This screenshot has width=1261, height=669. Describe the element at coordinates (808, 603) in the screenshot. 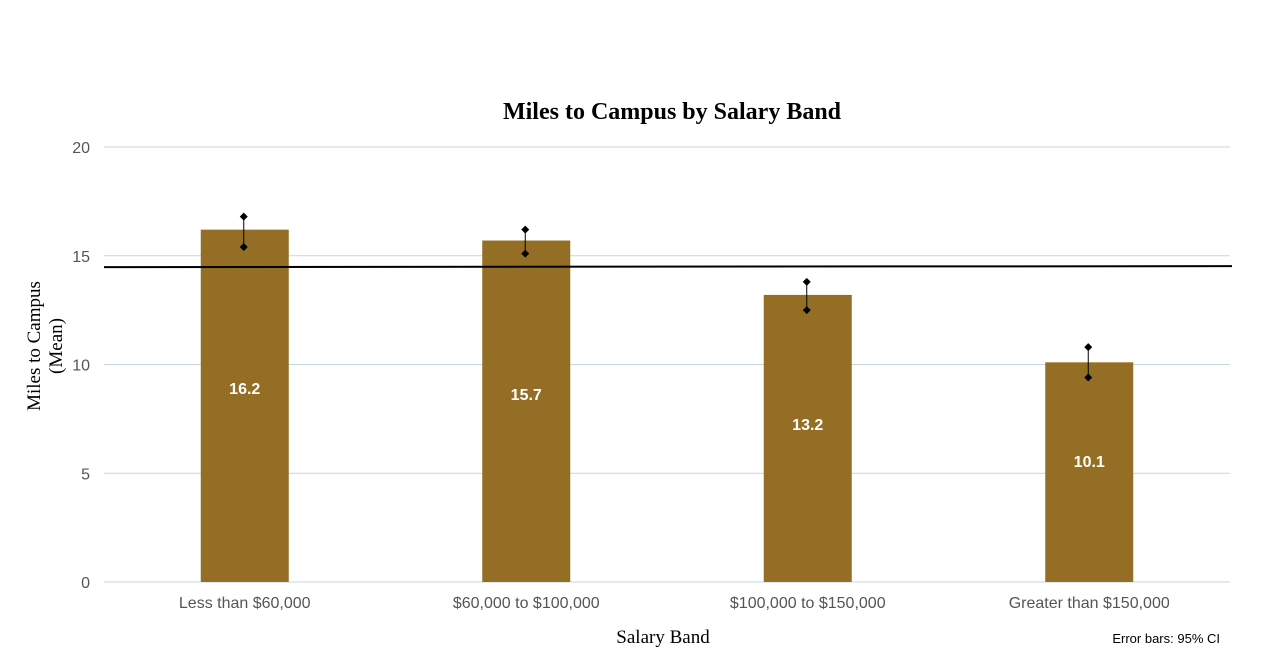

I see `x-tick-label: $100,000 to $150,000` at that location.